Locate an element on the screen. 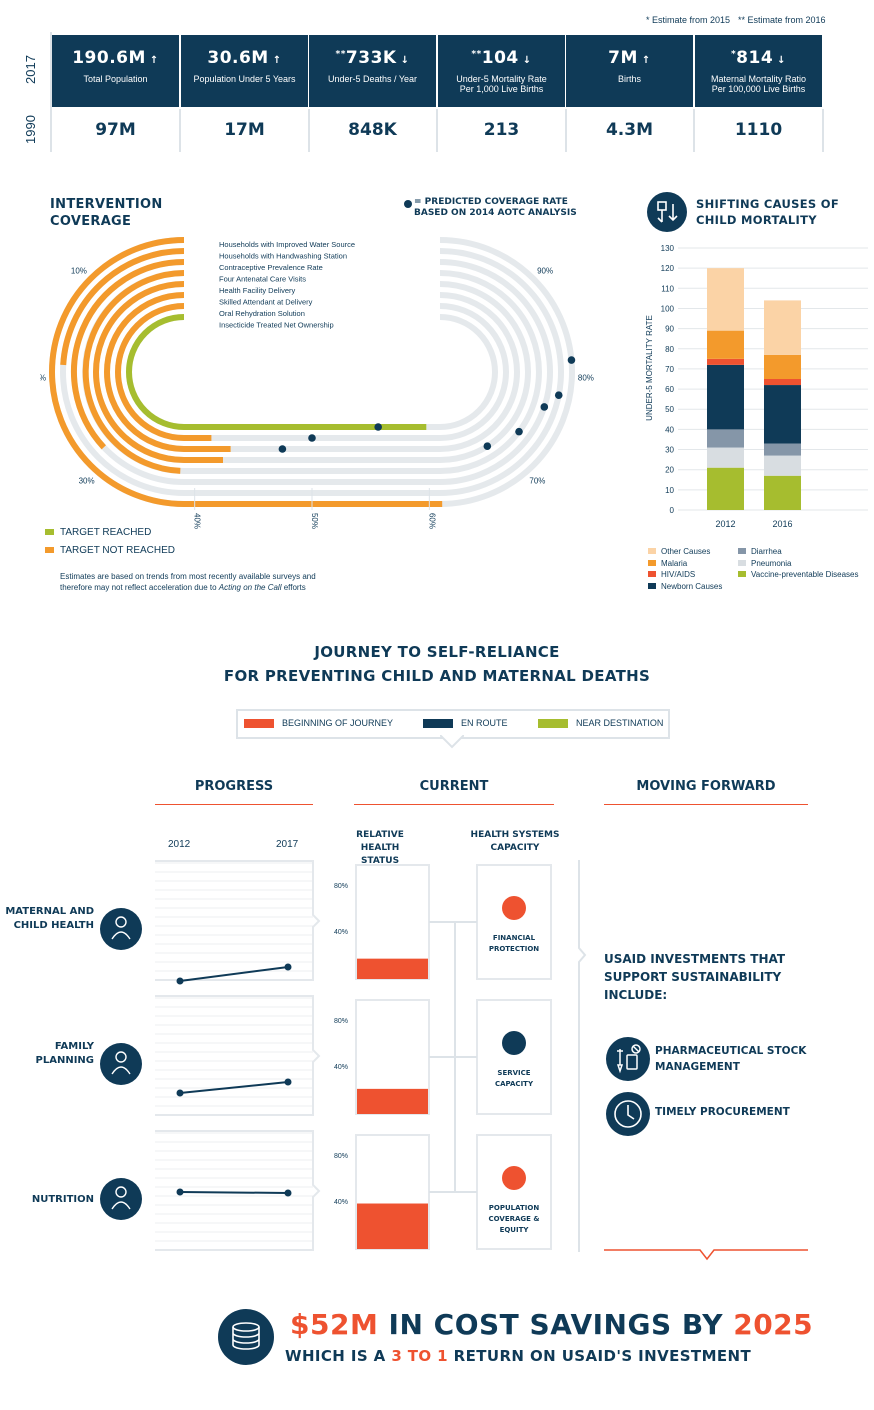  col-progress: PROGRESS is located at coordinates (234, 786).